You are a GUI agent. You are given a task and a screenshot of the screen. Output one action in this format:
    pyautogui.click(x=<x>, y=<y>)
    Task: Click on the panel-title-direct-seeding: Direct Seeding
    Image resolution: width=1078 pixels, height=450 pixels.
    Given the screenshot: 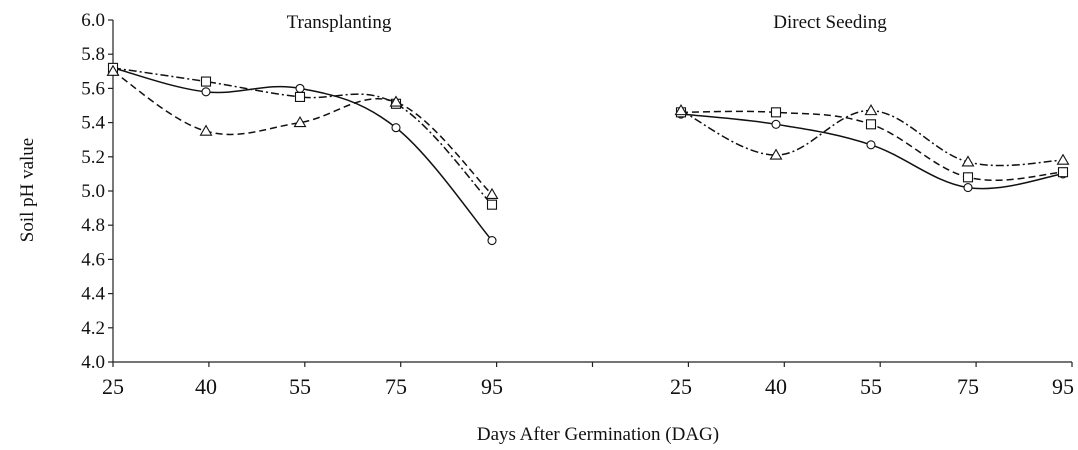 What is the action you would take?
    pyautogui.click(x=830, y=22)
    